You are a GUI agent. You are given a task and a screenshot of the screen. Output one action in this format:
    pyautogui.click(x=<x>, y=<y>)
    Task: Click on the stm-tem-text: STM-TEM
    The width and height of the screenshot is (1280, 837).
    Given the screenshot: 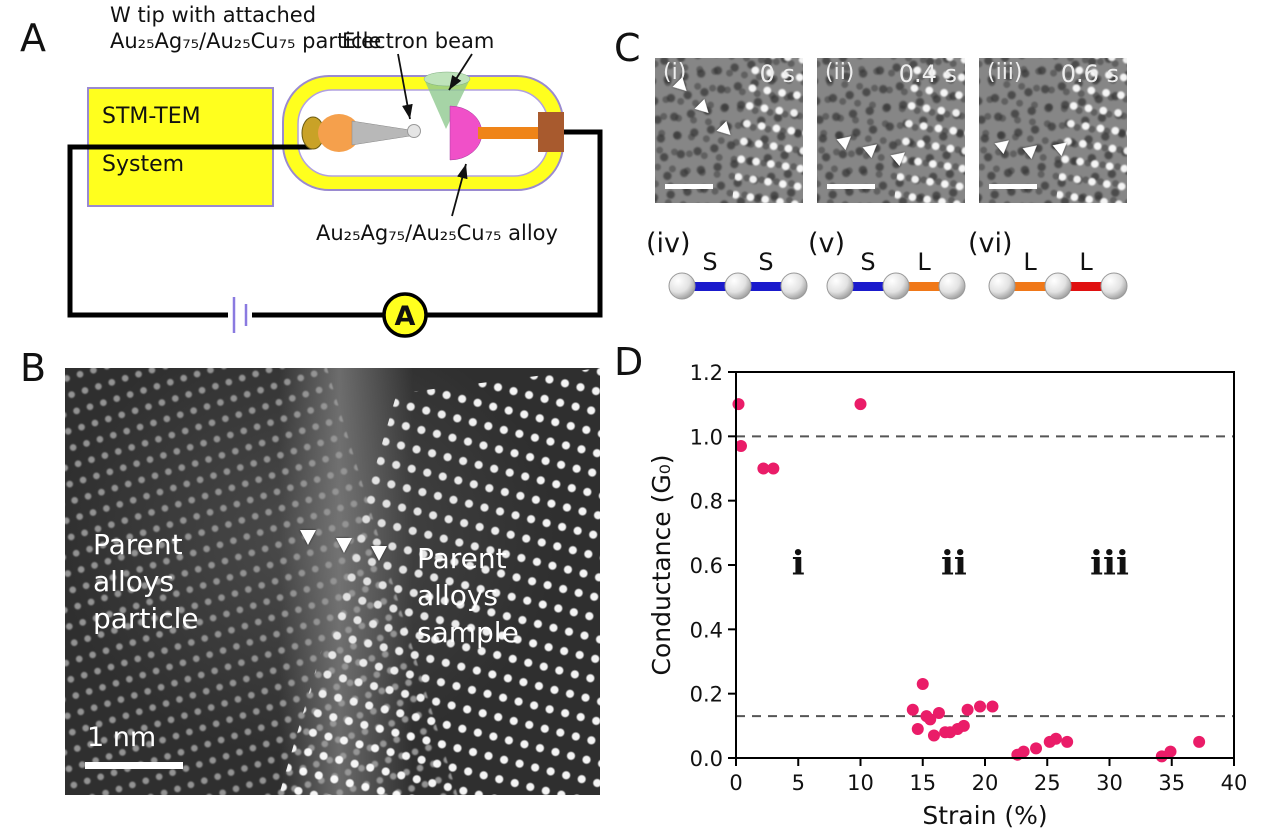 What is the action you would take?
    pyautogui.click(x=151, y=116)
    